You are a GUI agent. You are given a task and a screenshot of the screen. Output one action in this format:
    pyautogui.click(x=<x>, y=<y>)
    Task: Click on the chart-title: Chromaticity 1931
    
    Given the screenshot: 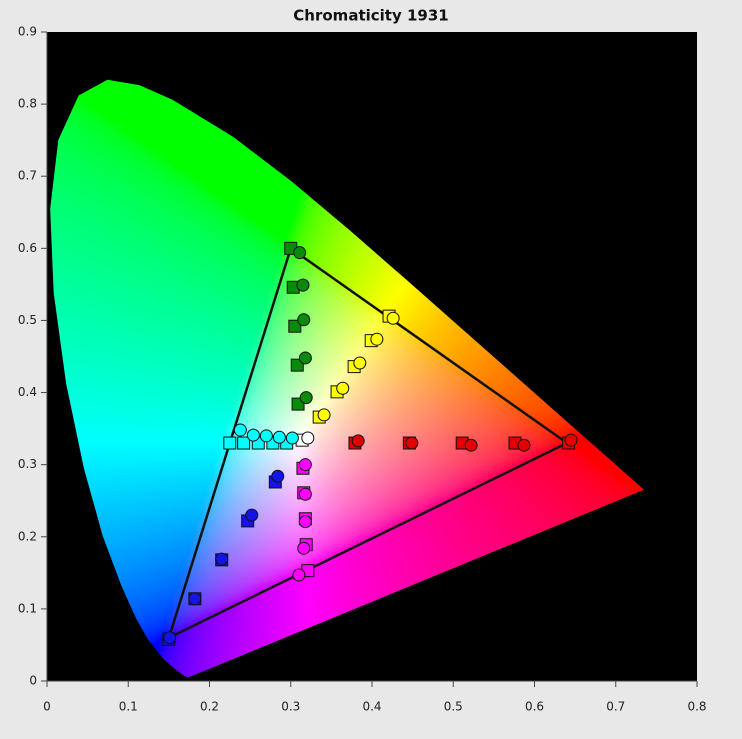 What is the action you would take?
    pyautogui.click(x=370, y=16)
    